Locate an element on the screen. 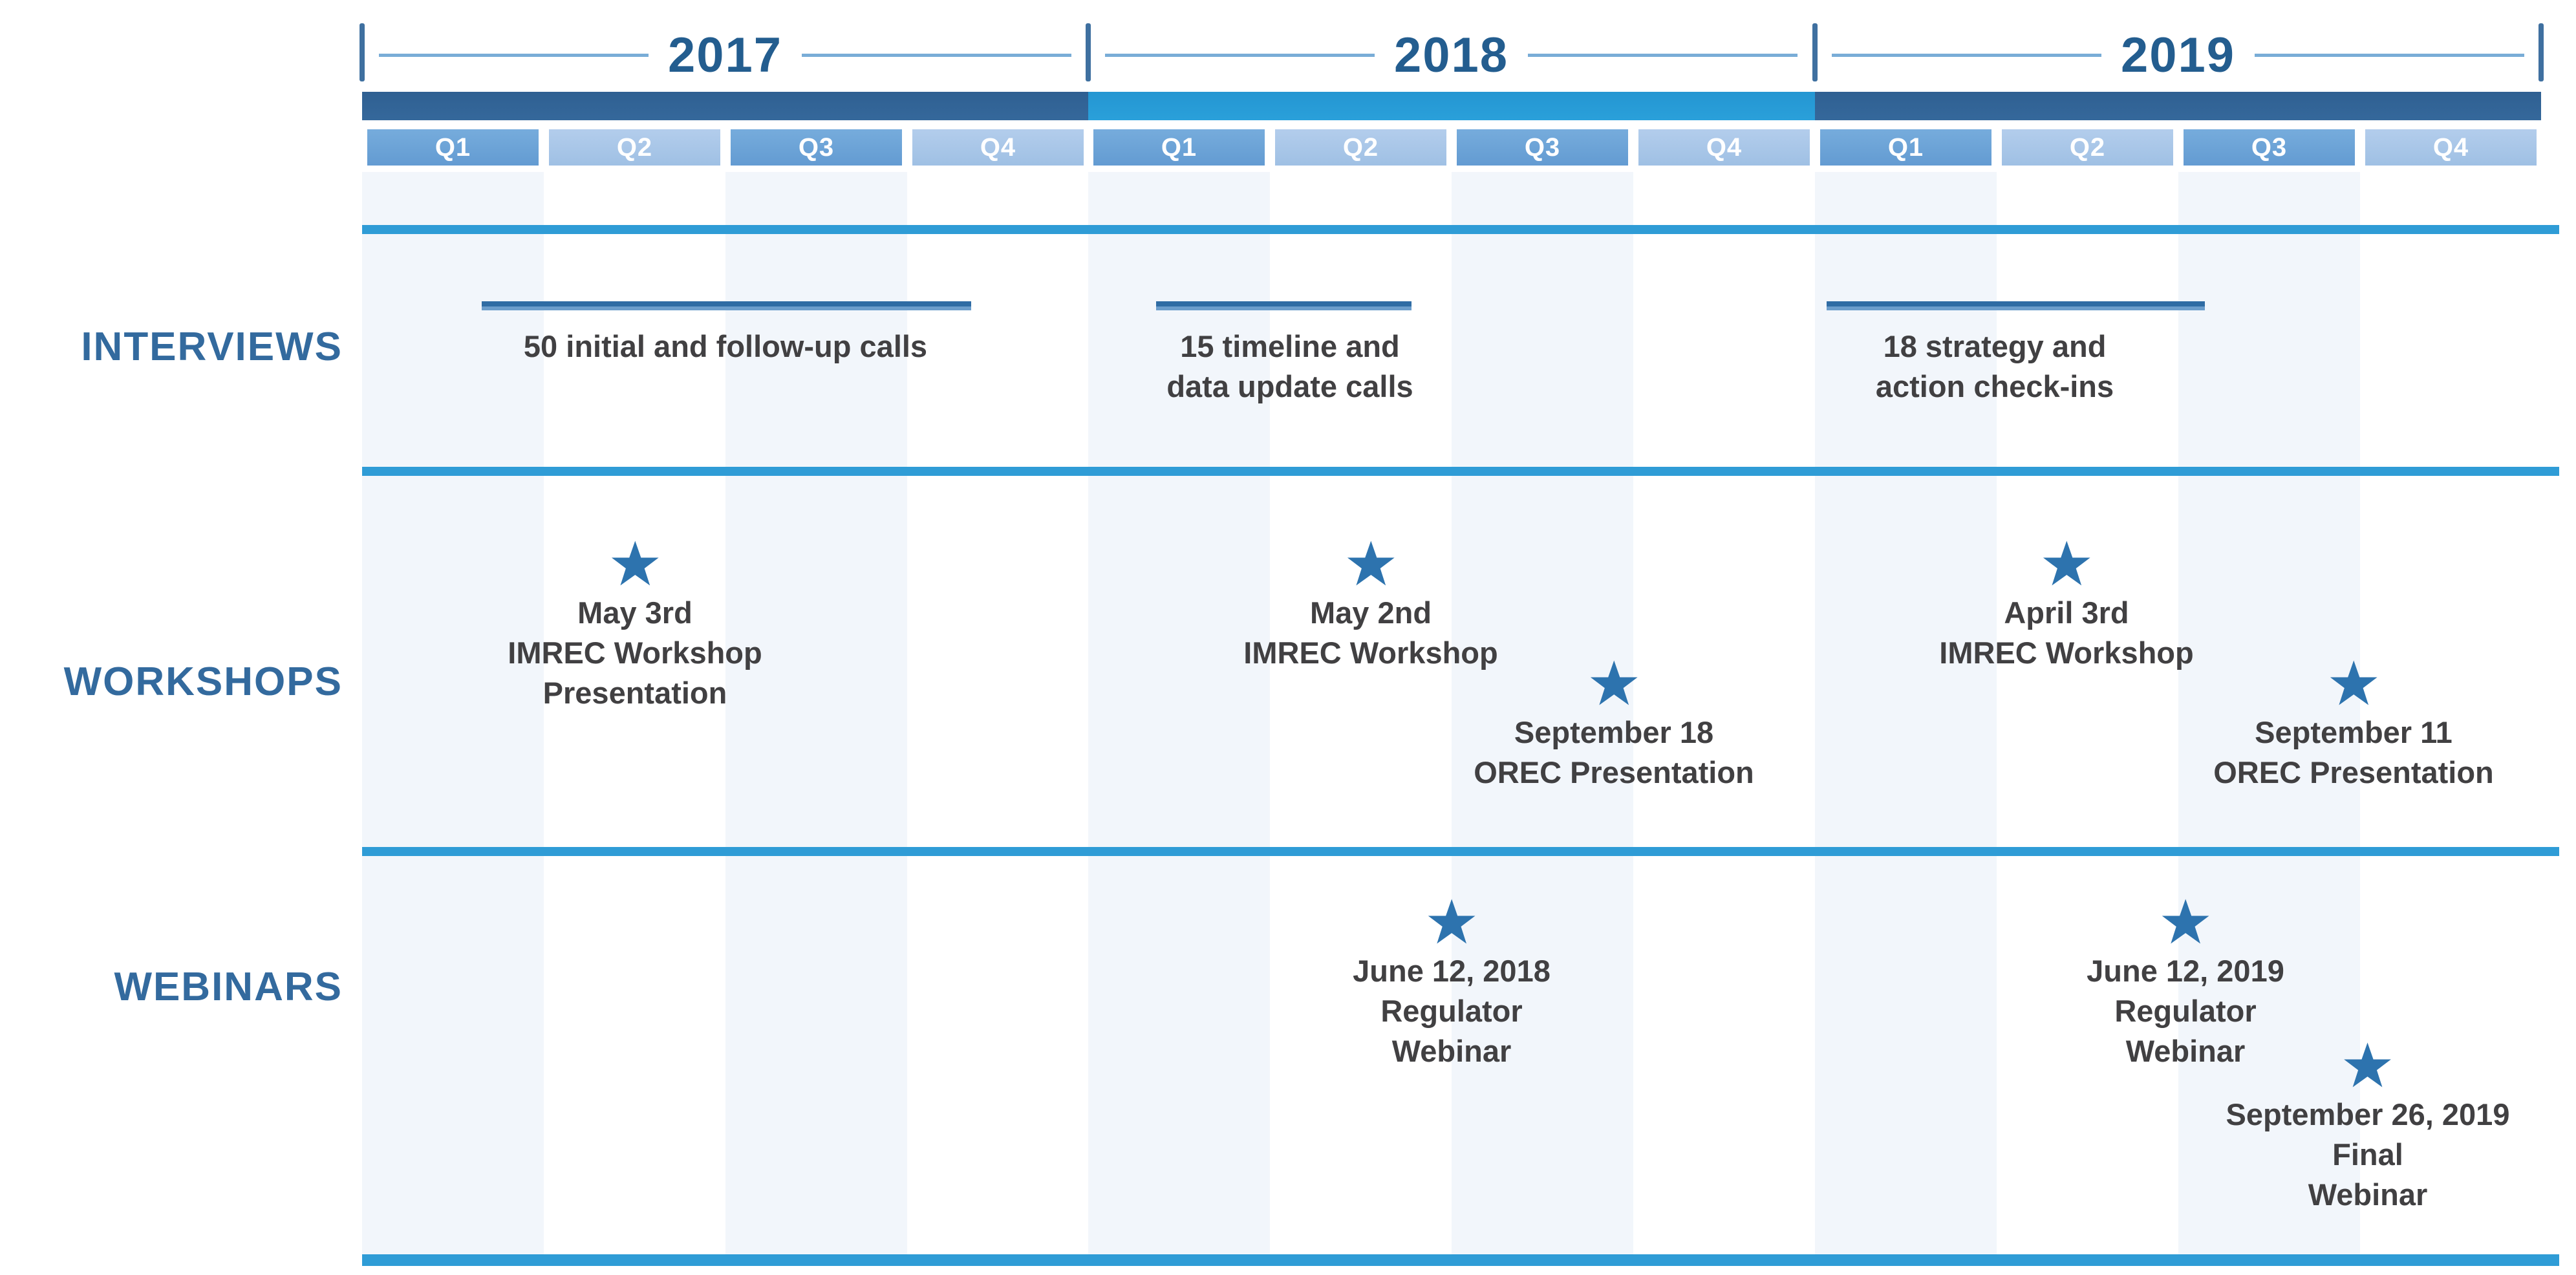  quarter-cell-2017-q3: Q3 is located at coordinates (816, 147).